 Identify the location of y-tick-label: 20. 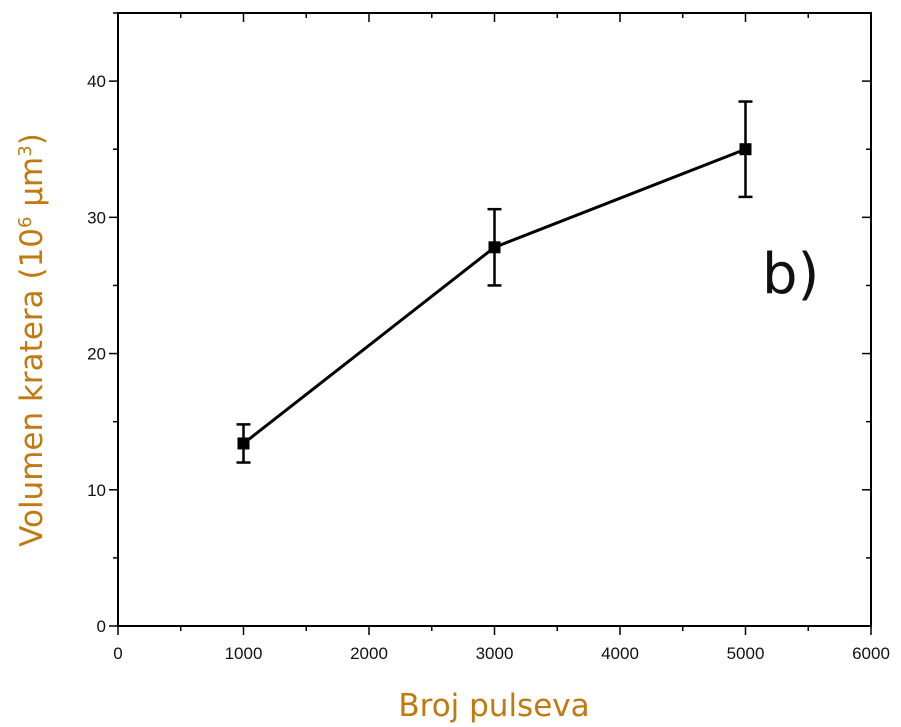
(96, 354).